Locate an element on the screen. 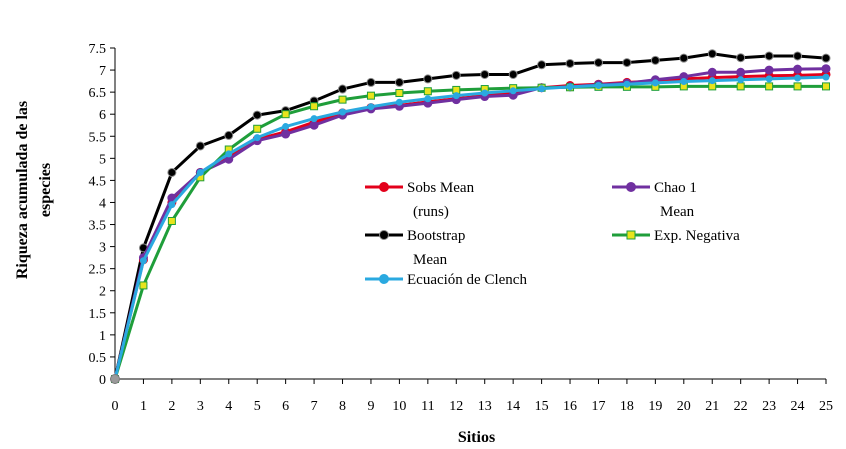  x-tick-label: 23 is located at coordinates (769, 406).